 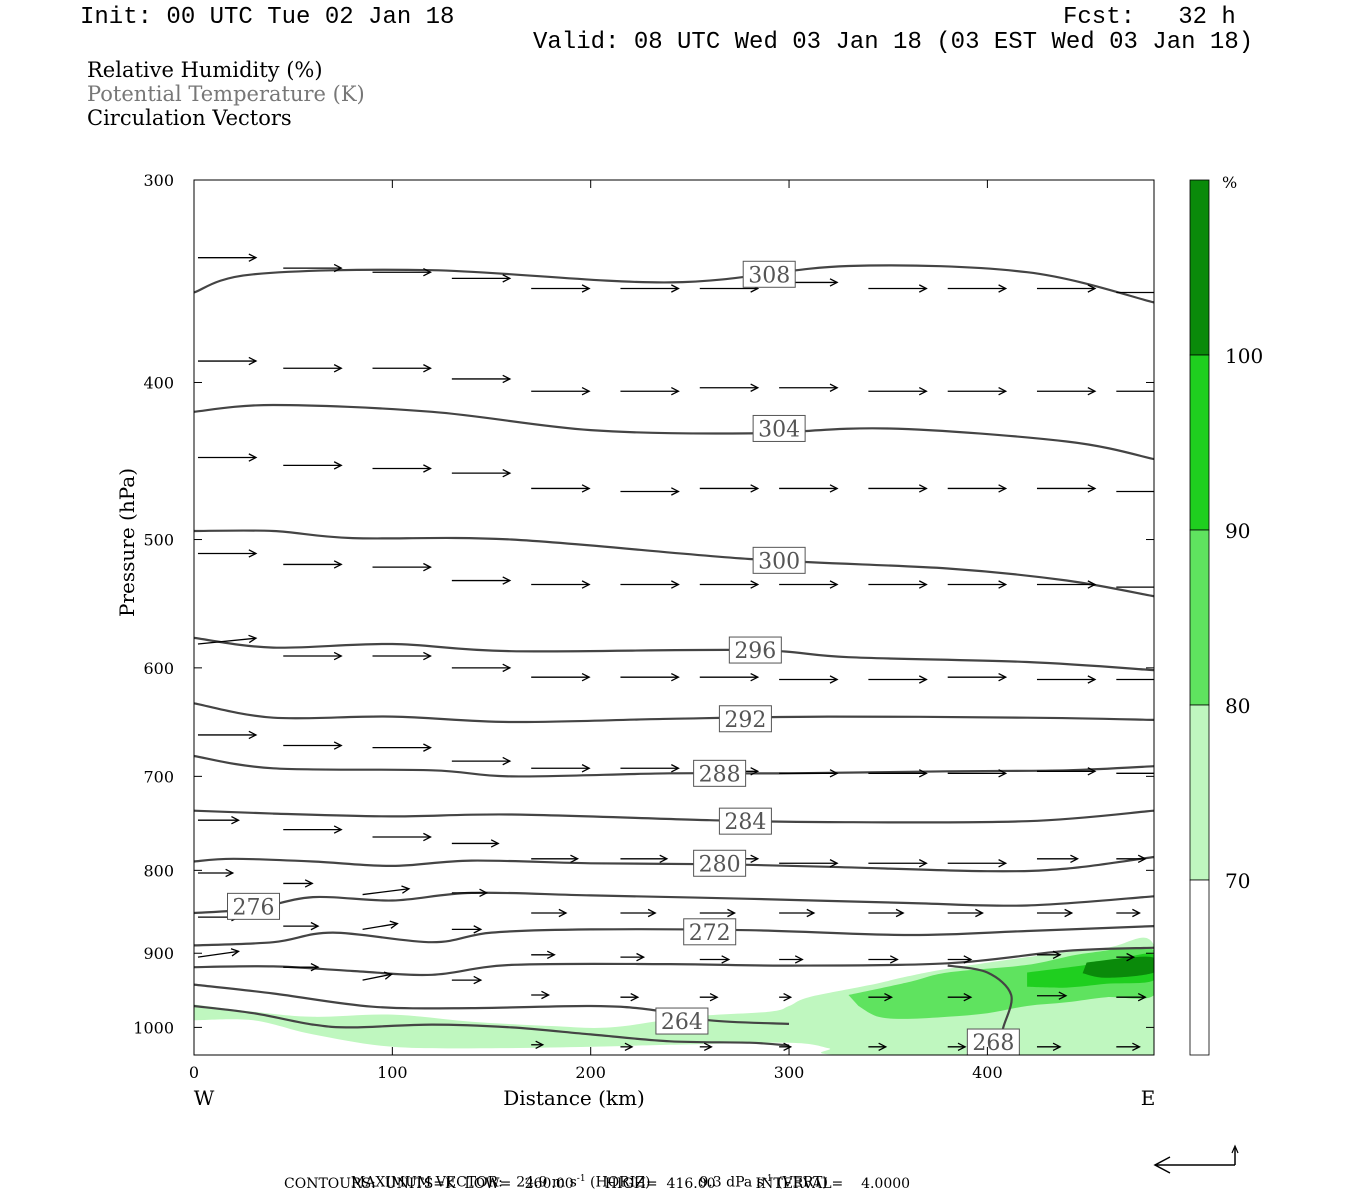 What do you see at coordinates (254, 906) in the screenshot?
I see `contour-label-276: 276` at bounding box center [254, 906].